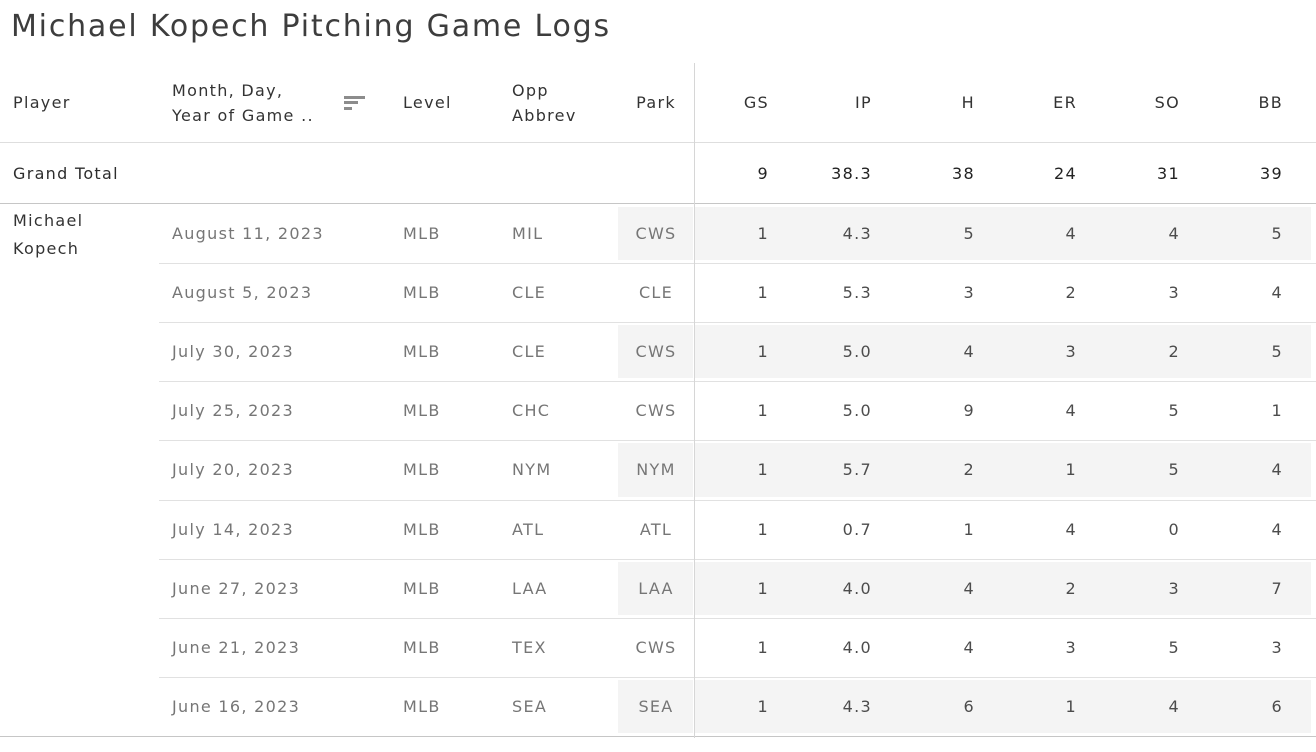 This screenshot has width=1316, height=752. I want to click on table-row: June 16, 2023 MLB SEA SEA 1 4.3 6 1 4 6, so click(658, 706).